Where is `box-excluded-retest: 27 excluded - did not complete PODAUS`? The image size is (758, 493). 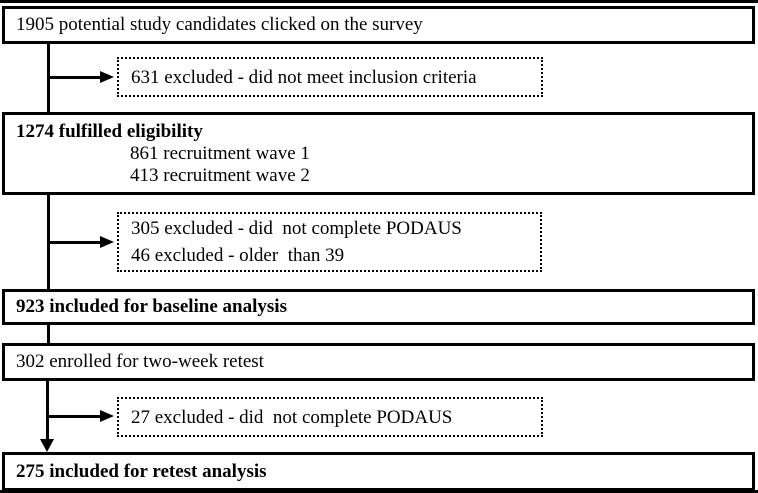
box-excluded-retest: 27 excluded - did not complete PODAUS is located at coordinates (330, 417).